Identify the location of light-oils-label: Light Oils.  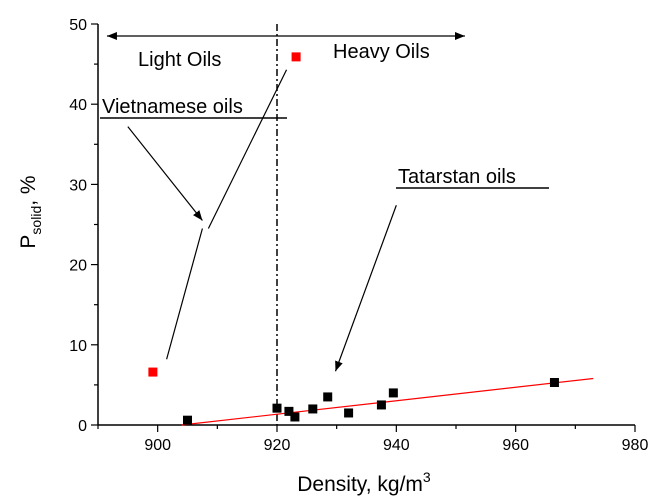
(179, 60).